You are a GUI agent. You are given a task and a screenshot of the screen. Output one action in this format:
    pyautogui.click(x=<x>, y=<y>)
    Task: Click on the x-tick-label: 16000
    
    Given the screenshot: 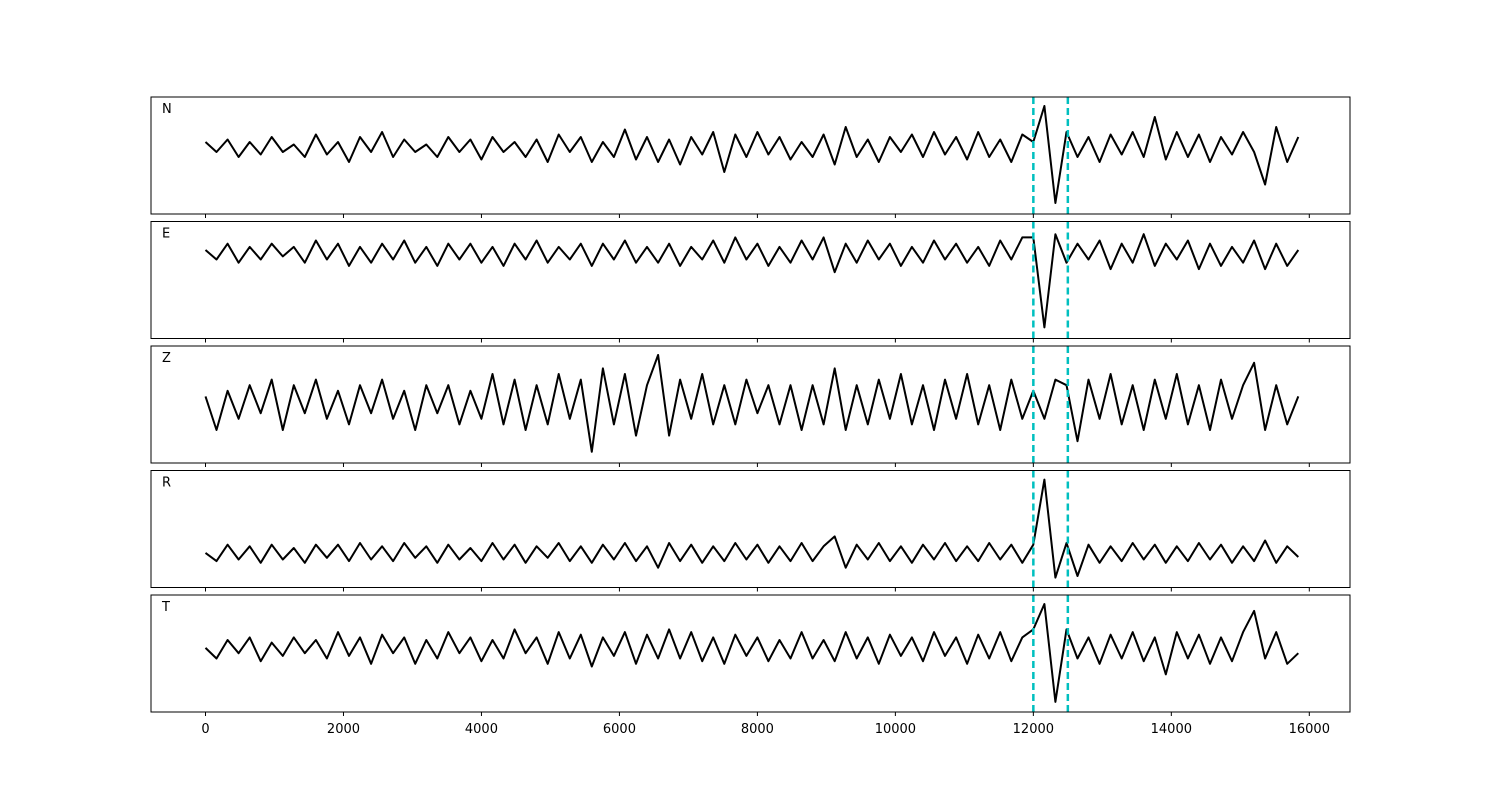 What is the action you would take?
    pyautogui.click(x=1309, y=729)
    